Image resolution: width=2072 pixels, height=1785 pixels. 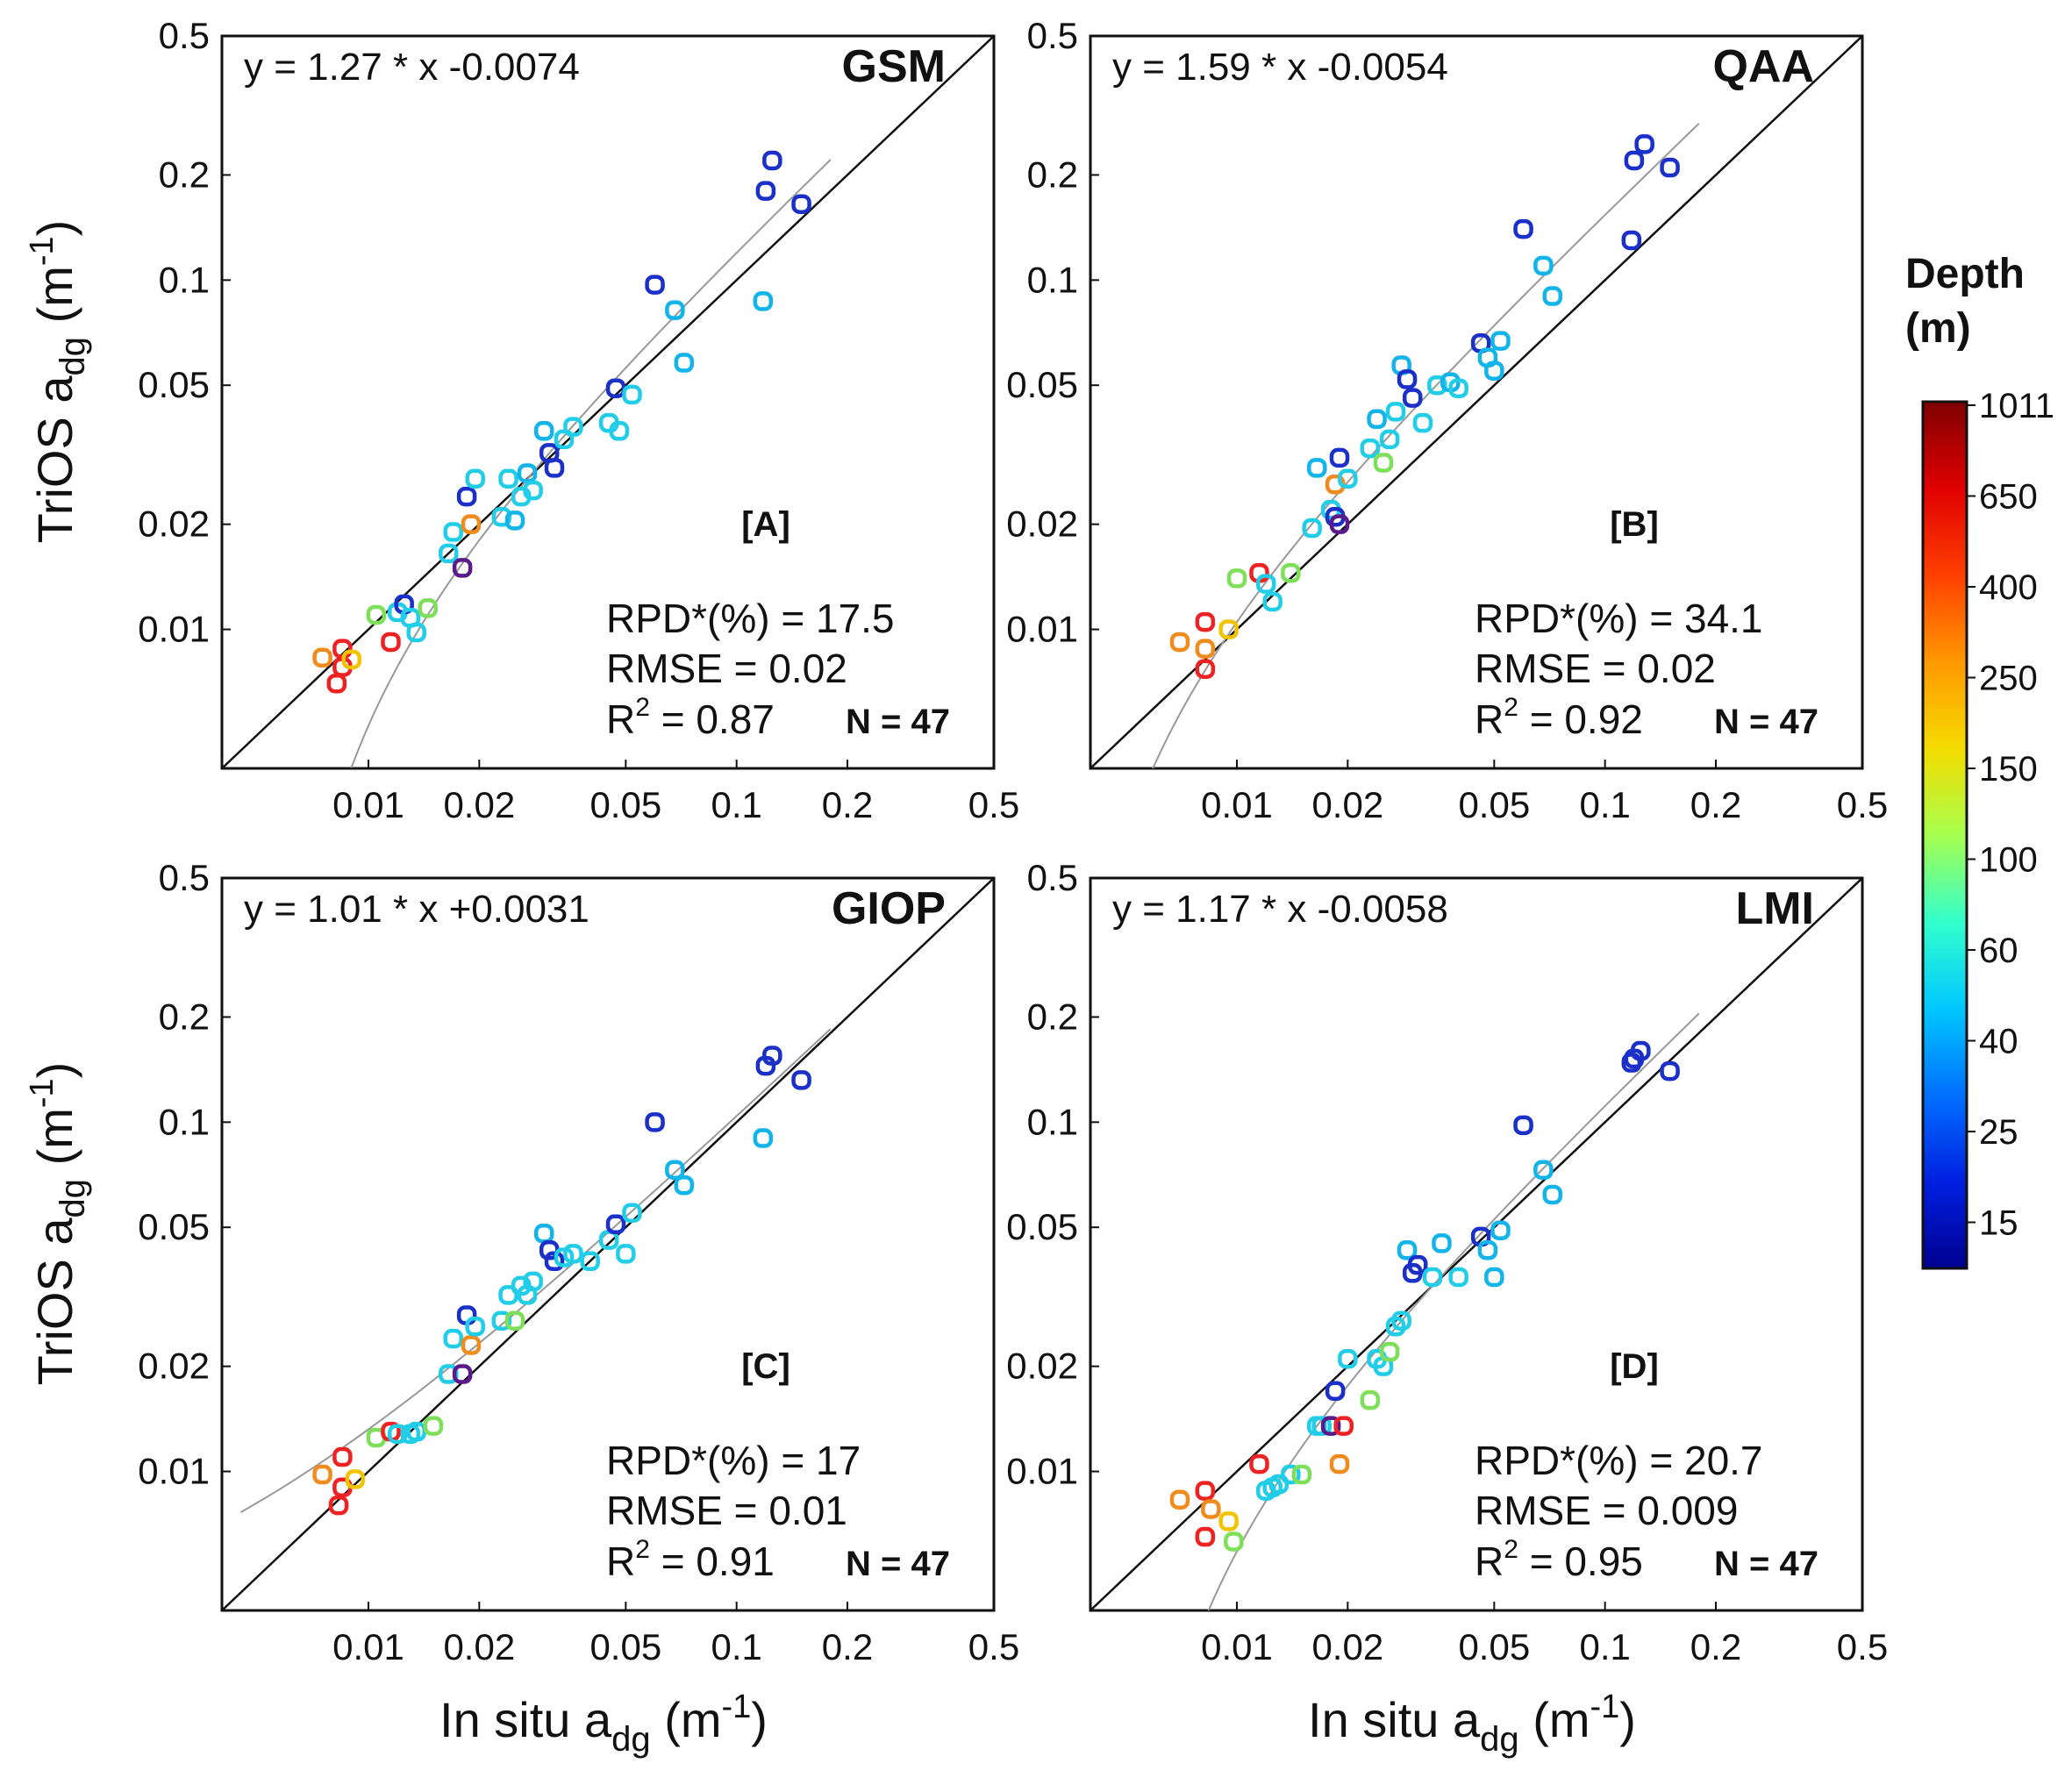 I want to click on regression-equation: y = 1.01 * x +0.0031, so click(x=417, y=909).